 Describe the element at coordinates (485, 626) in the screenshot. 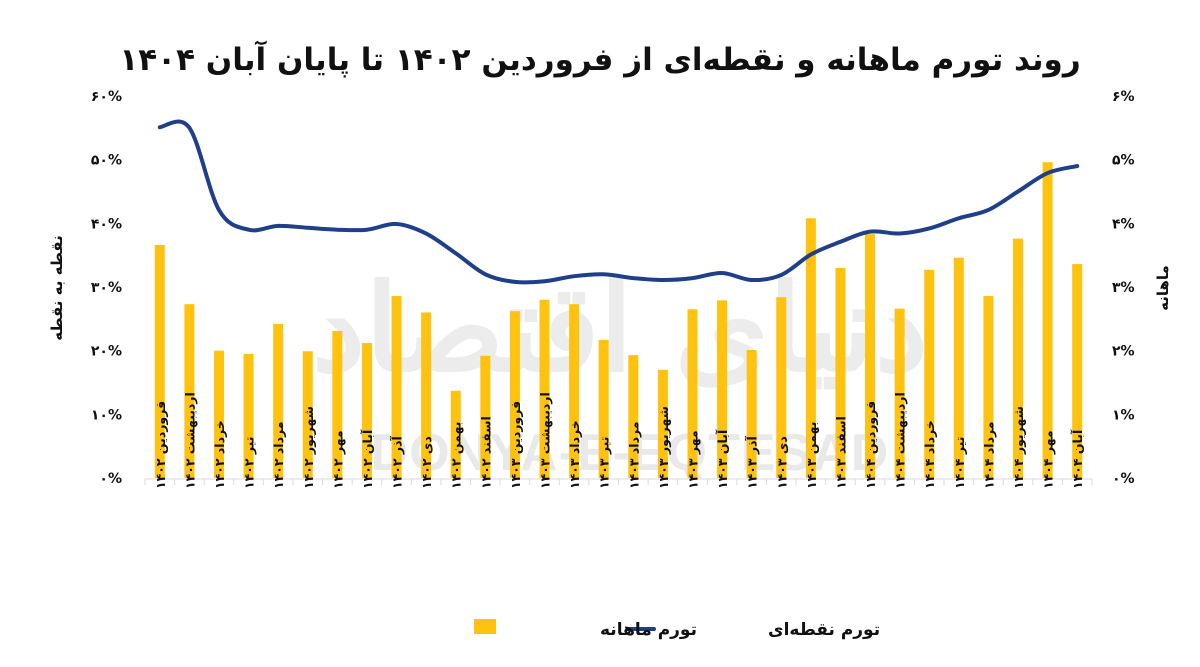

I see `legend-square-swatch-icon` at that location.